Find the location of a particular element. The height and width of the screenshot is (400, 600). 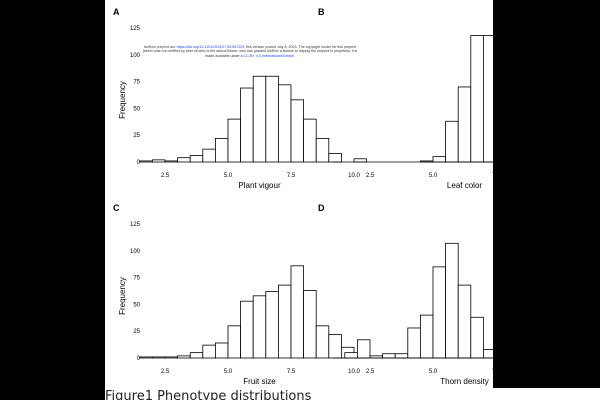

x-axis-label-leaf-color: Leaf color is located at coordinates (464, 185).